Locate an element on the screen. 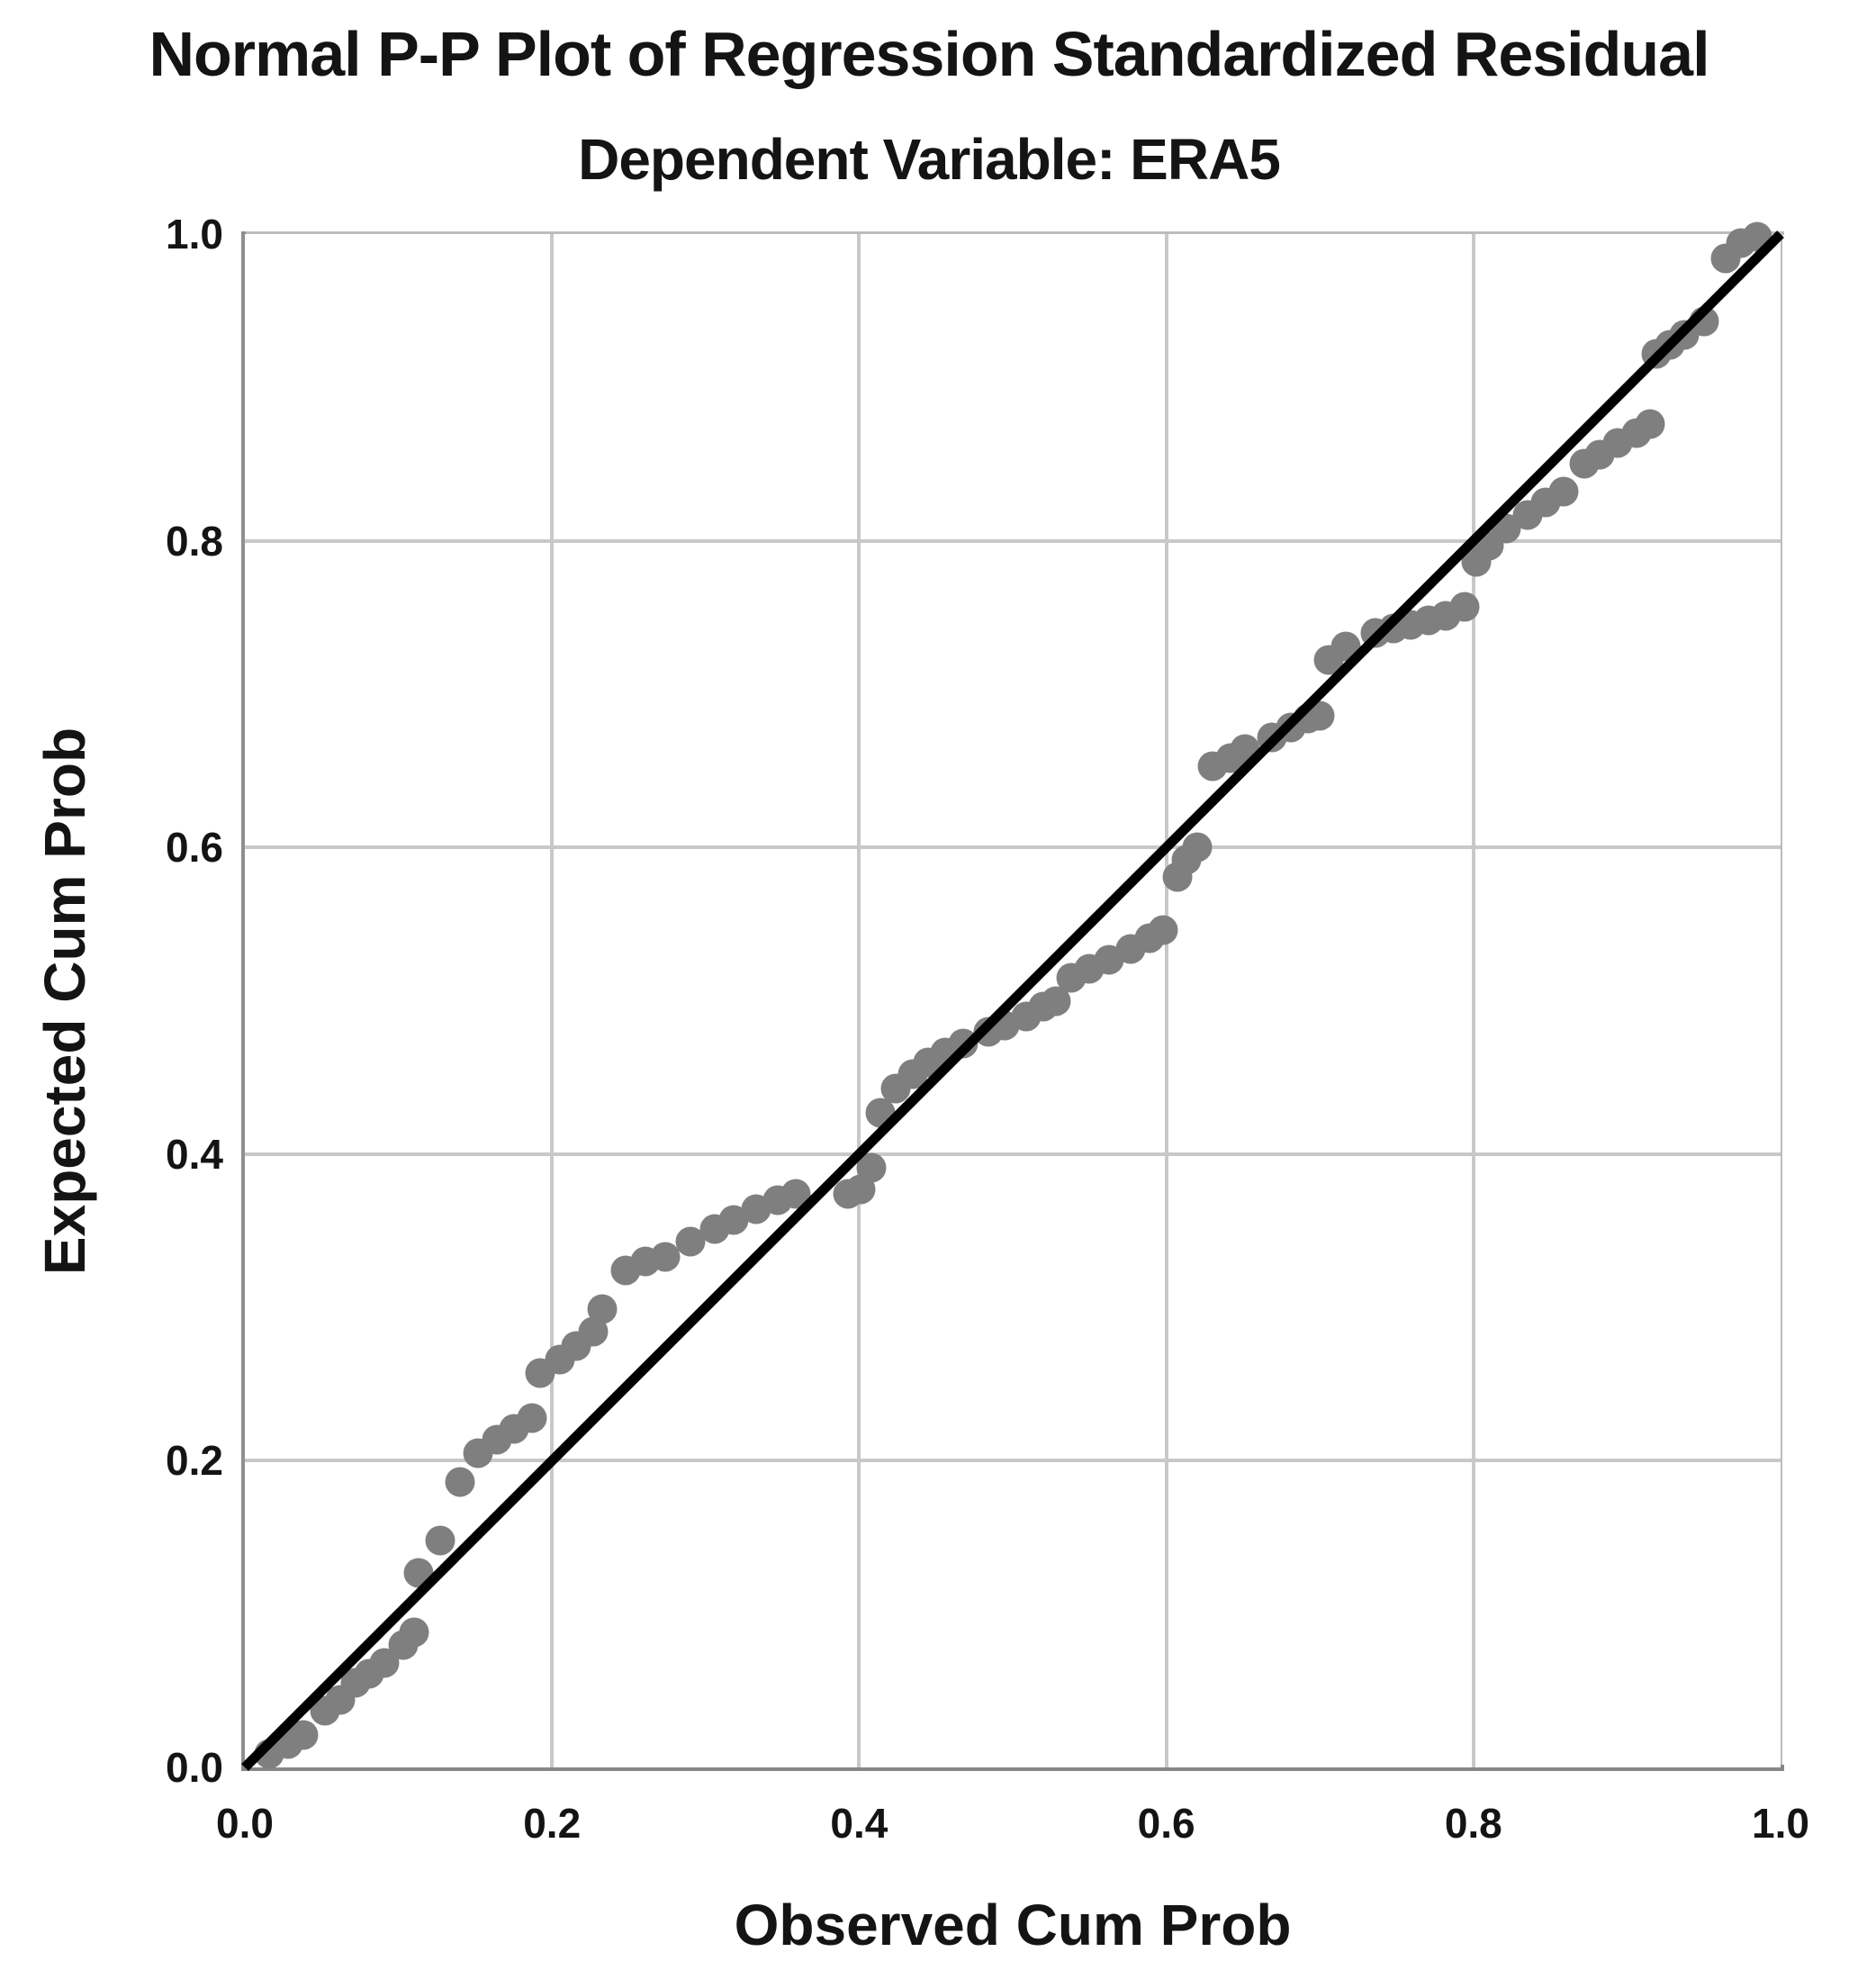 This screenshot has width=1858, height=1988. x-tick-label: 0.0 is located at coordinates (245, 1823).